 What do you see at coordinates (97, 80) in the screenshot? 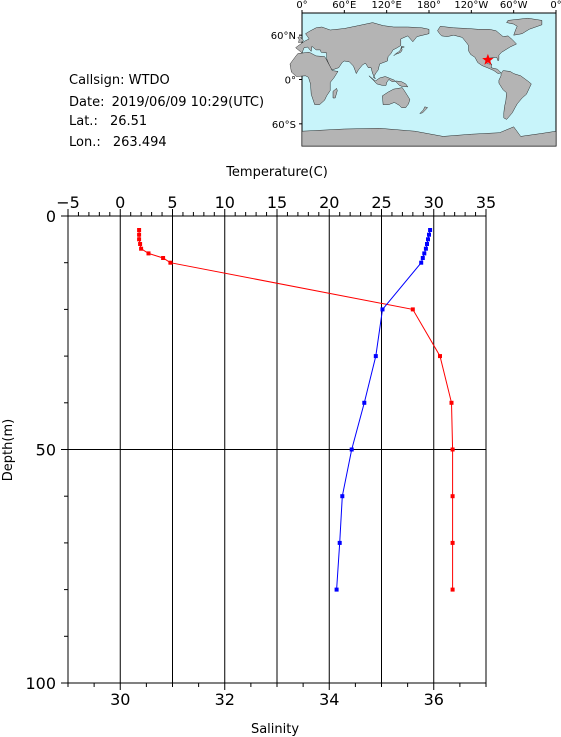
I see `callsign-label: Callsign:` at bounding box center [97, 80].